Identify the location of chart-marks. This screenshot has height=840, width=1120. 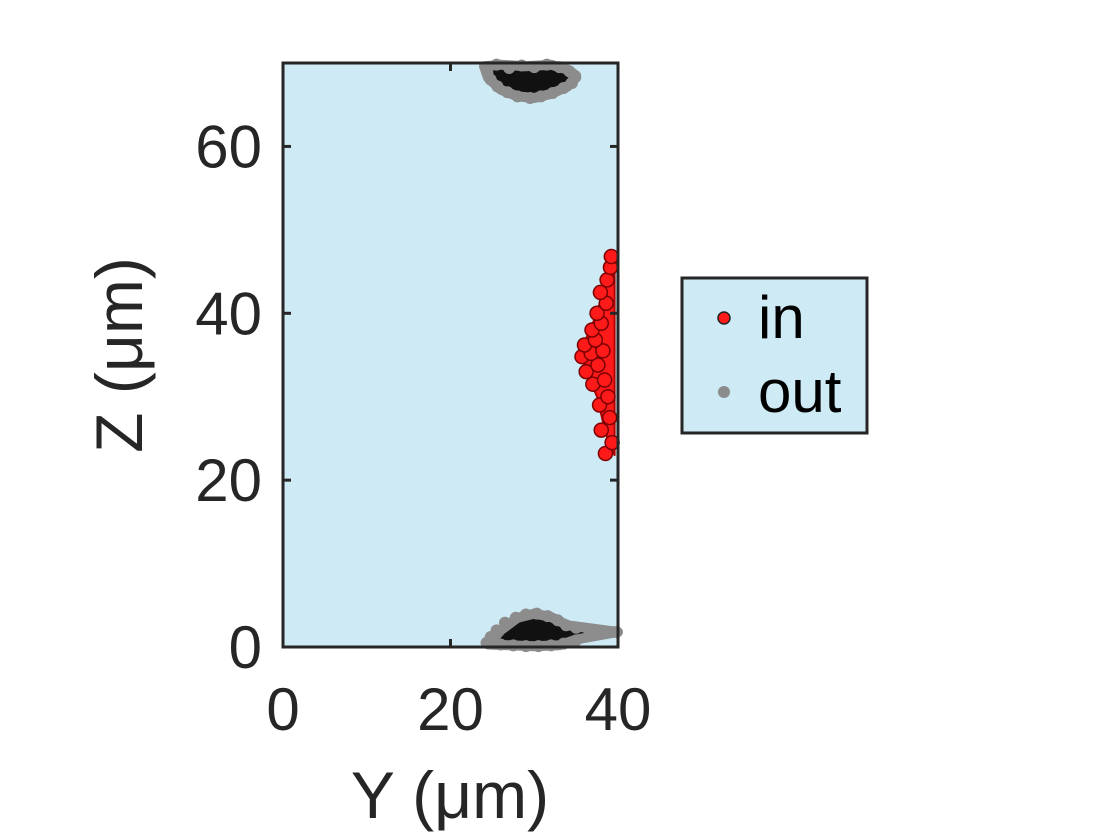
(551, 355).